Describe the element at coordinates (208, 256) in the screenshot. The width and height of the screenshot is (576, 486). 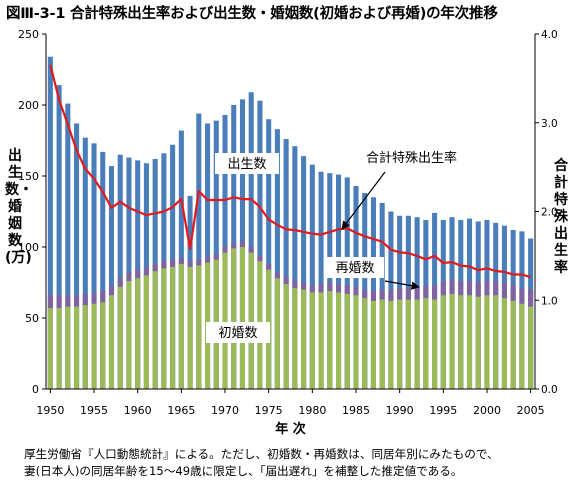
I see `bar-births-1968` at that location.